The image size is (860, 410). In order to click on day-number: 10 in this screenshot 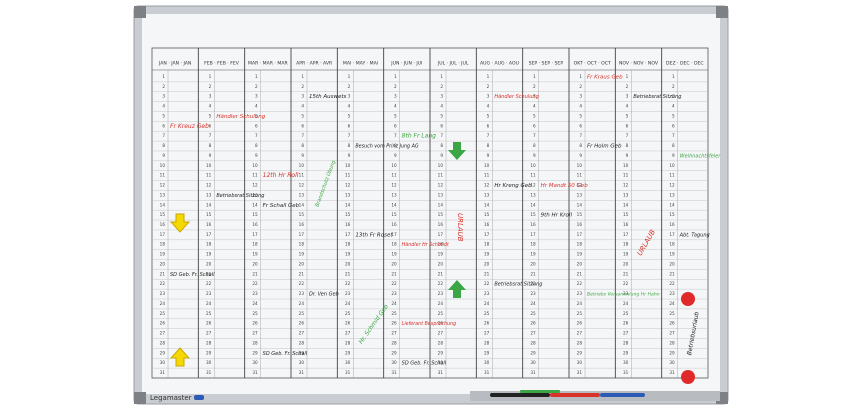, I will do `click(255, 165)`.